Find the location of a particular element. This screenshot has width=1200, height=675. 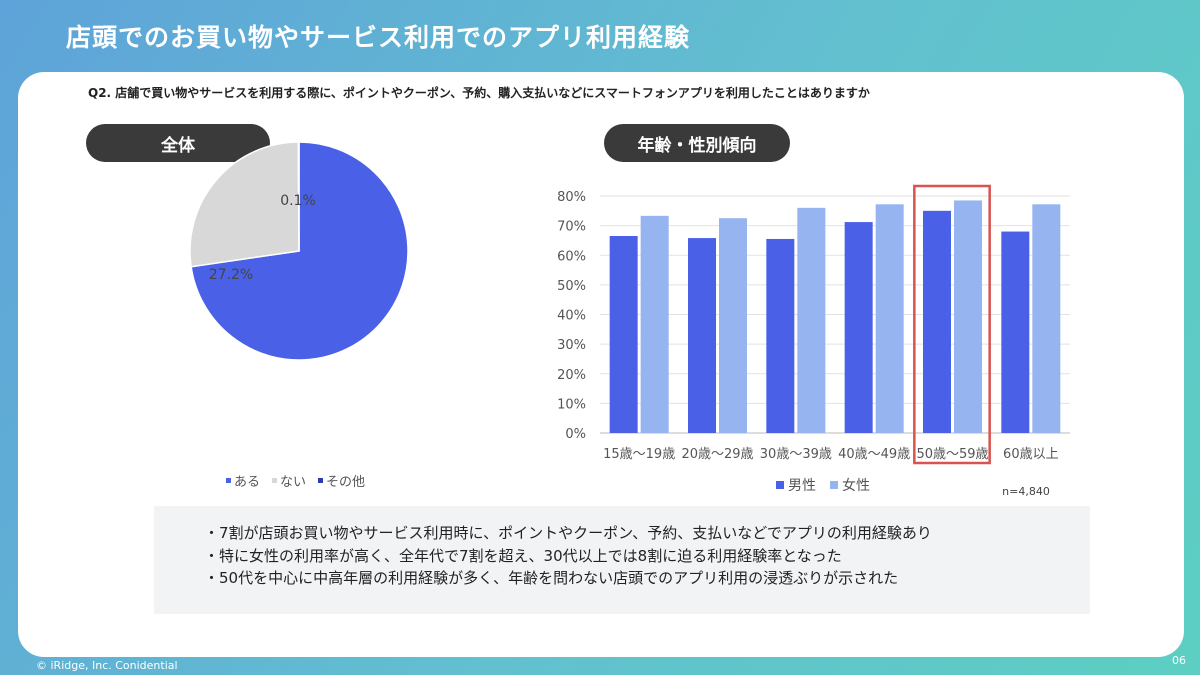

overall-section-label: 全体 is located at coordinates (178, 143).